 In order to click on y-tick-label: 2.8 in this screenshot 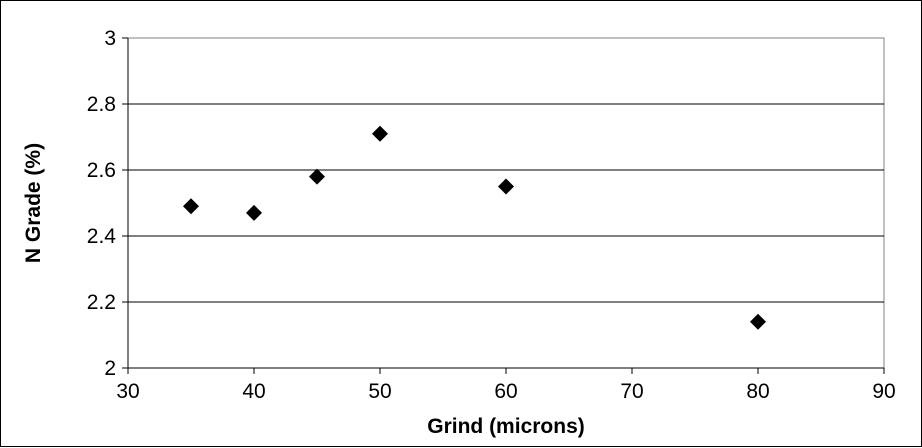, I will do `click(101, 104)`.